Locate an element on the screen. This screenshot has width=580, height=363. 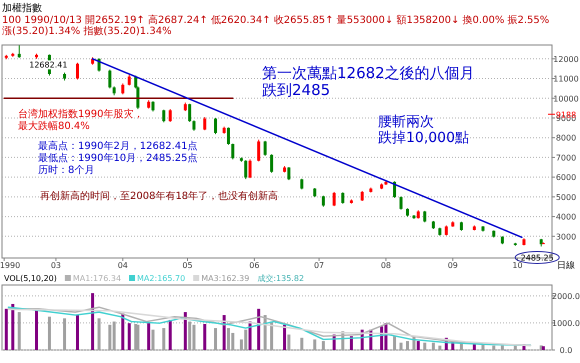
annotation: 再创新高的时间，至2008年有18年了，也没有创新高 is located at coordinates (159, 196).